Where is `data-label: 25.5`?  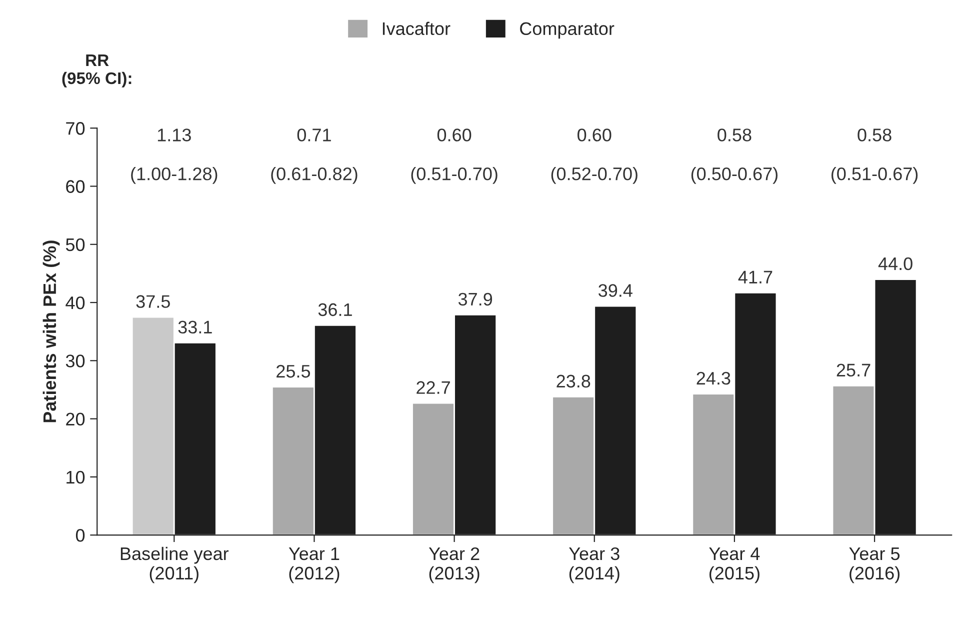 data-label: 25.5 is located at coordinates (293, 371).